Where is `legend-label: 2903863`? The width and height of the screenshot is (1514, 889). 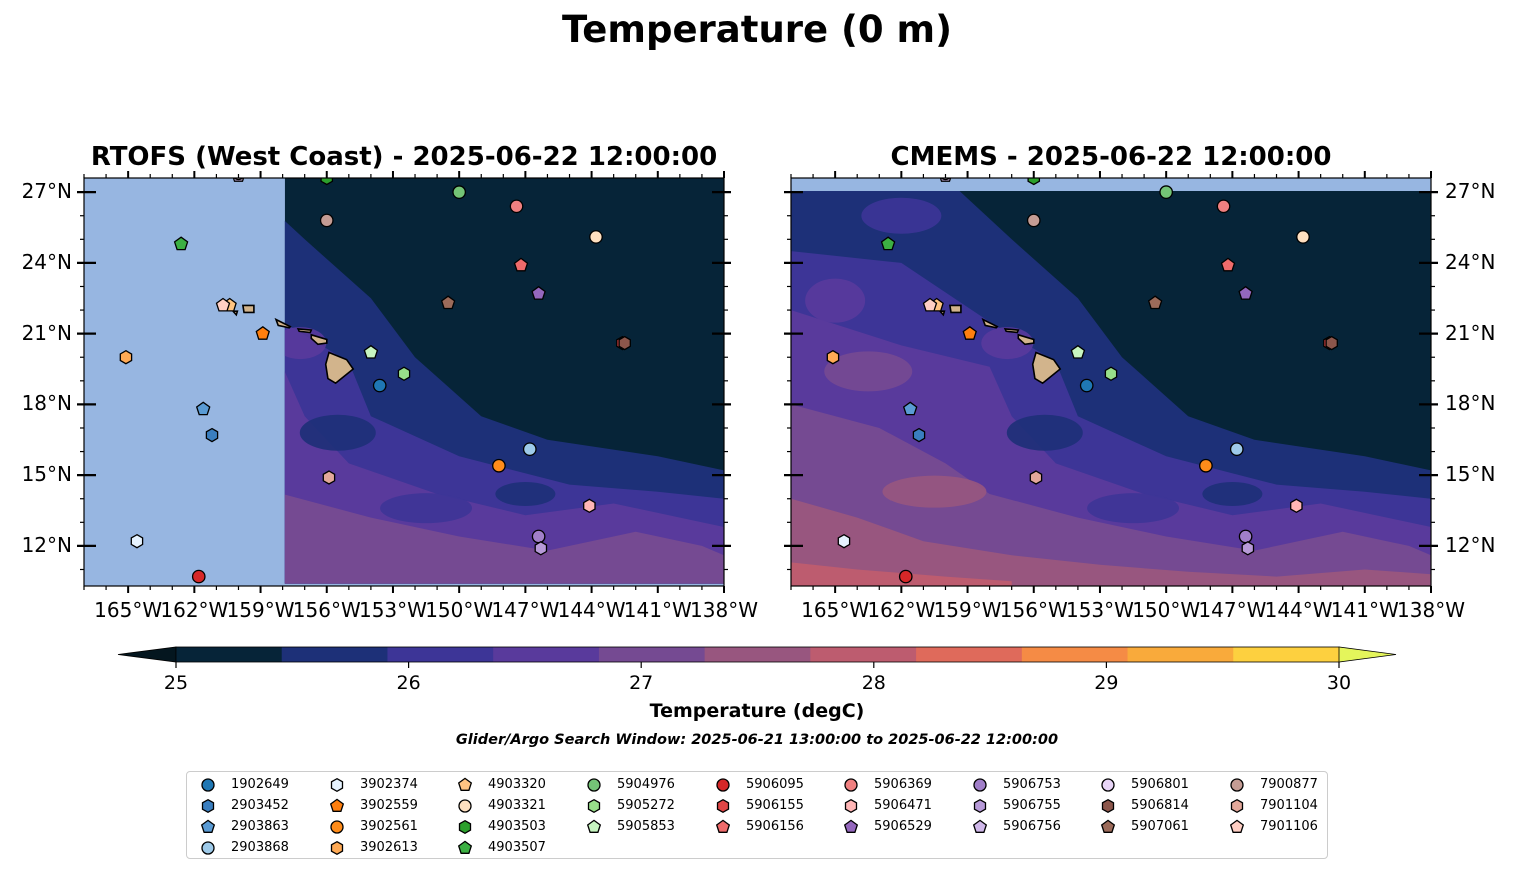 legend-label: 2903863 is located at coordinates (260, 826).